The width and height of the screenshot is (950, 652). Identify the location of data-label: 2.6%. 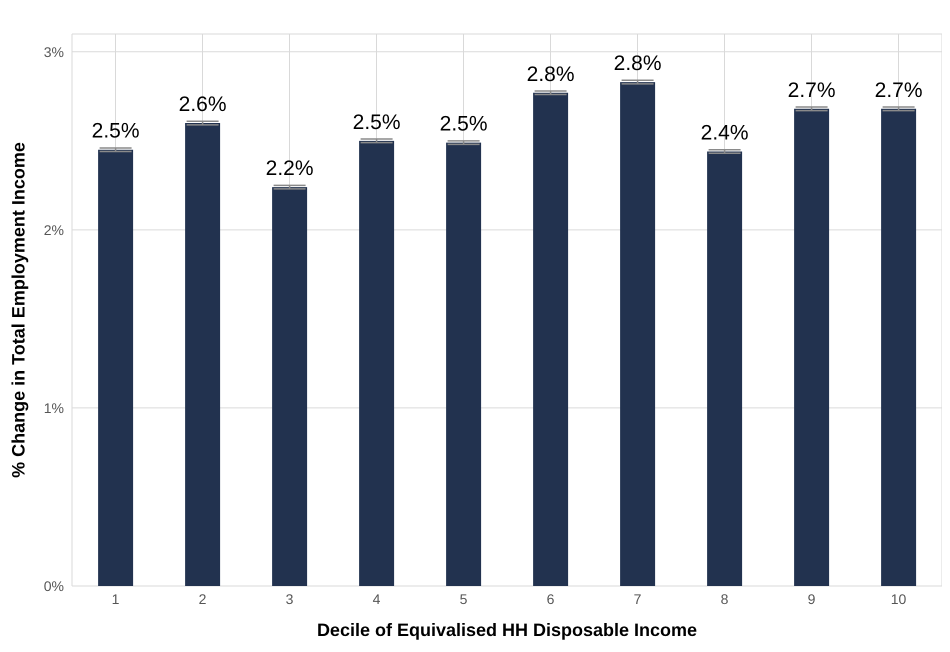
(202, 104).